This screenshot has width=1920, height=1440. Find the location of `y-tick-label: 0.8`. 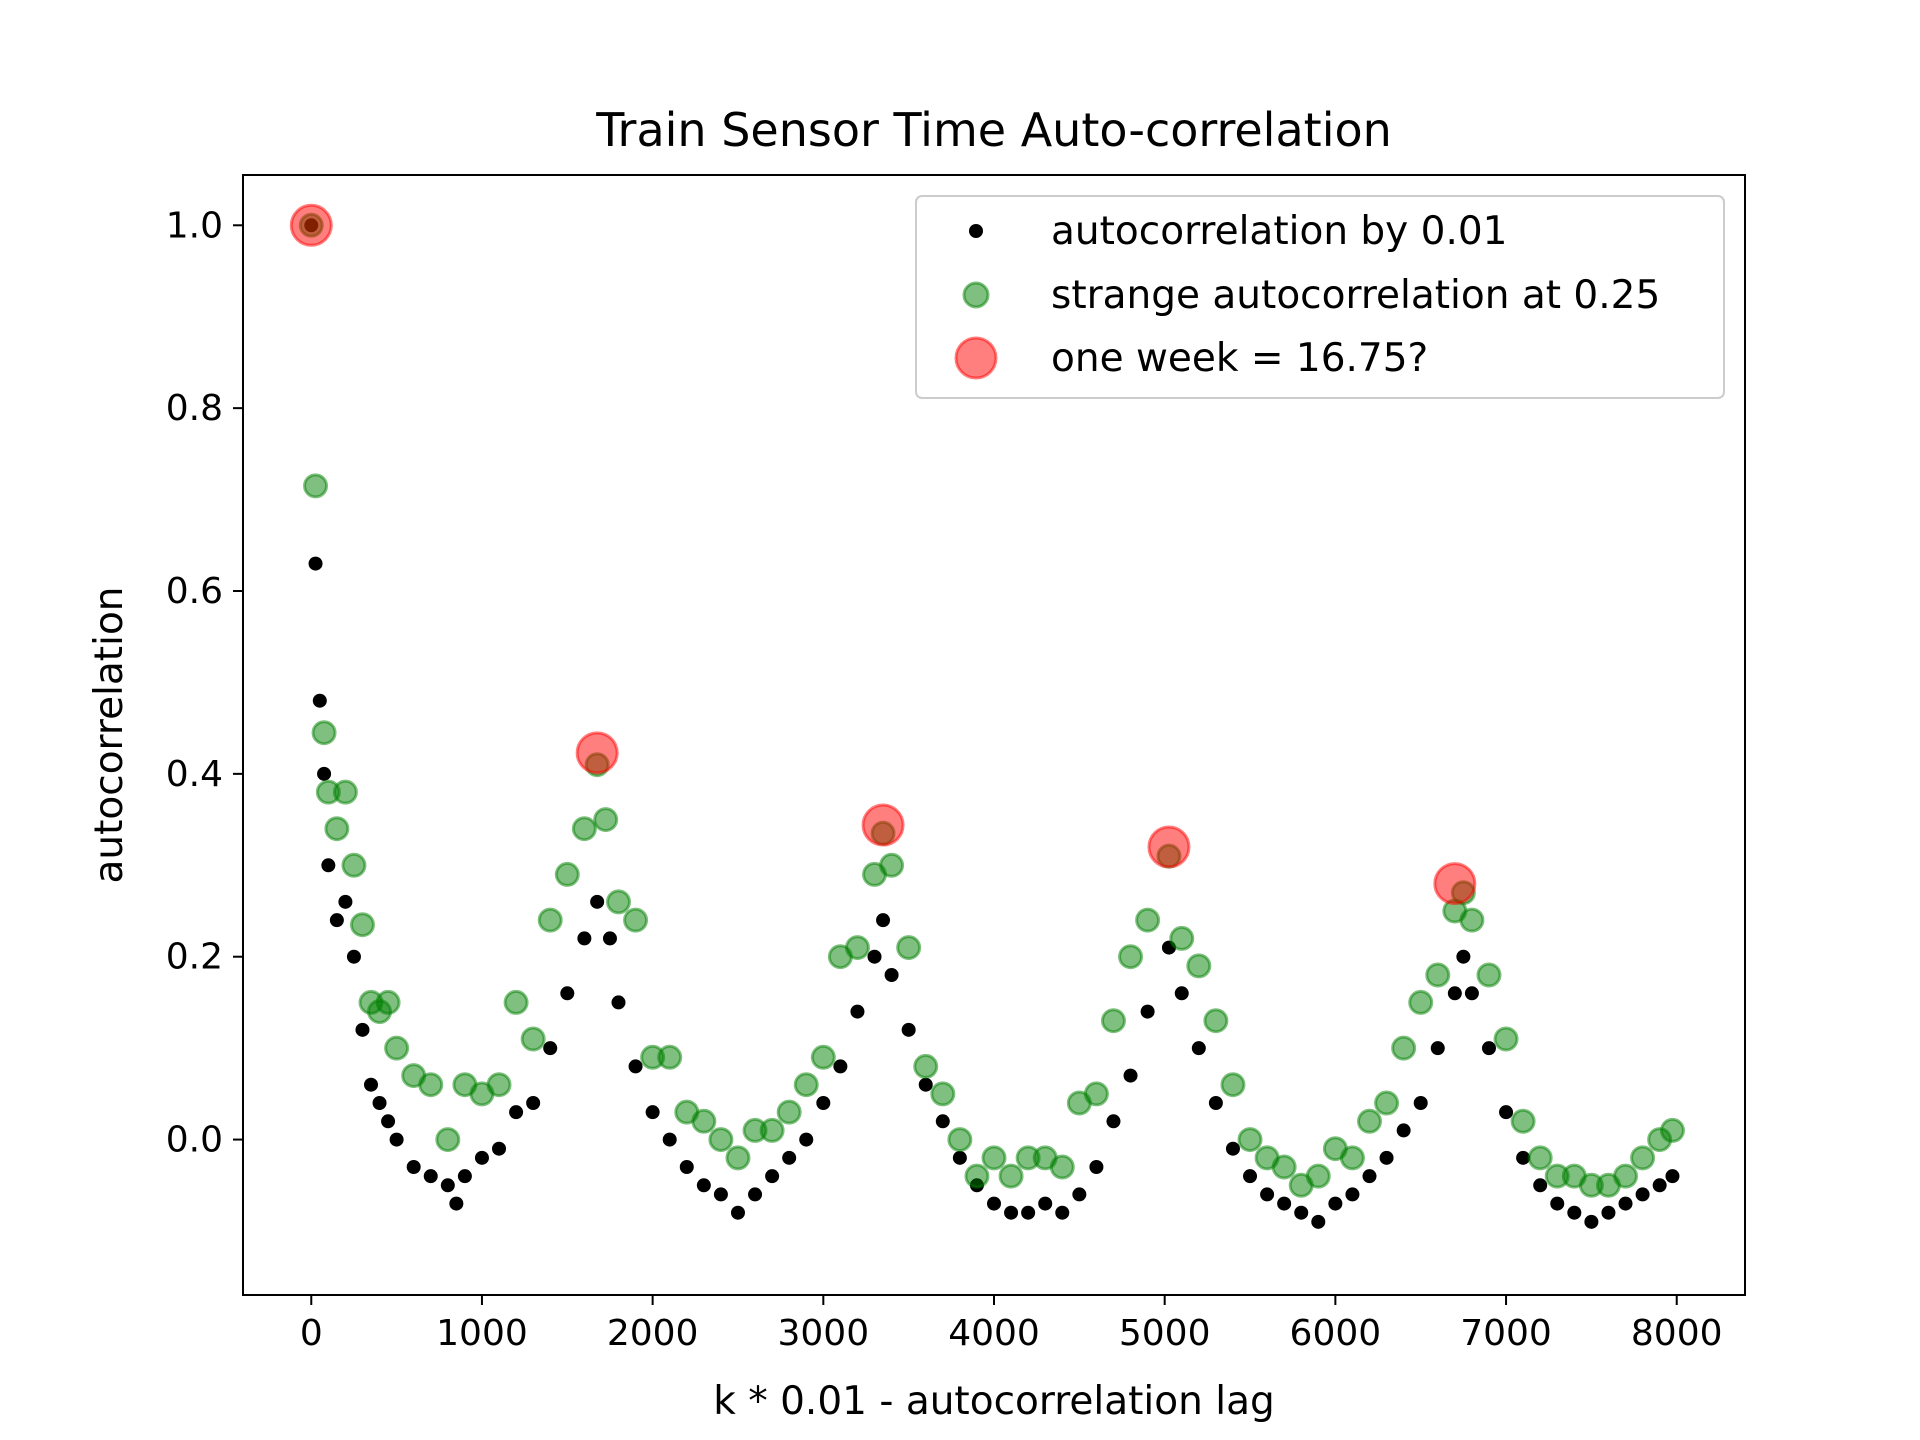

y-tick-label: 0.8 is located at coordinates (194, 408).